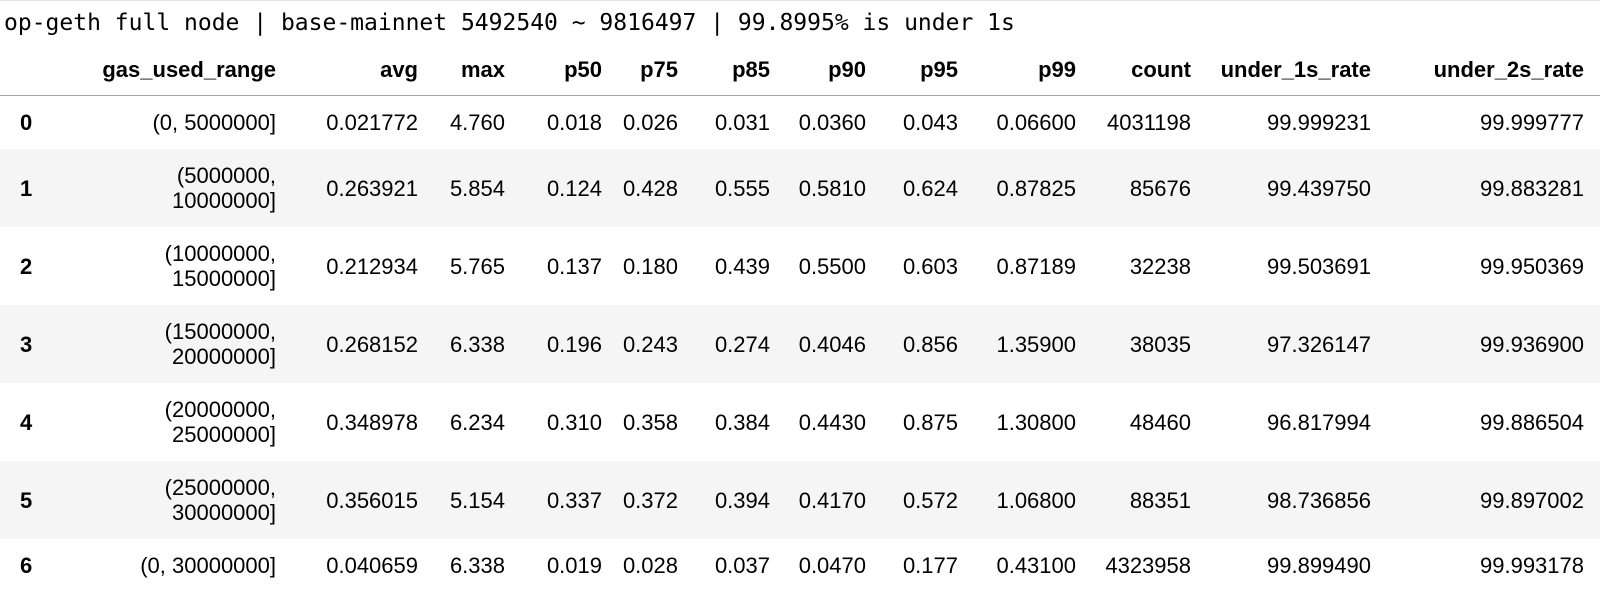 The image size is (1600, 595). Describe the element at coordinates (220, 344) in the screenshot. I see `table-cell: (15000000, 20000000]` at that location.